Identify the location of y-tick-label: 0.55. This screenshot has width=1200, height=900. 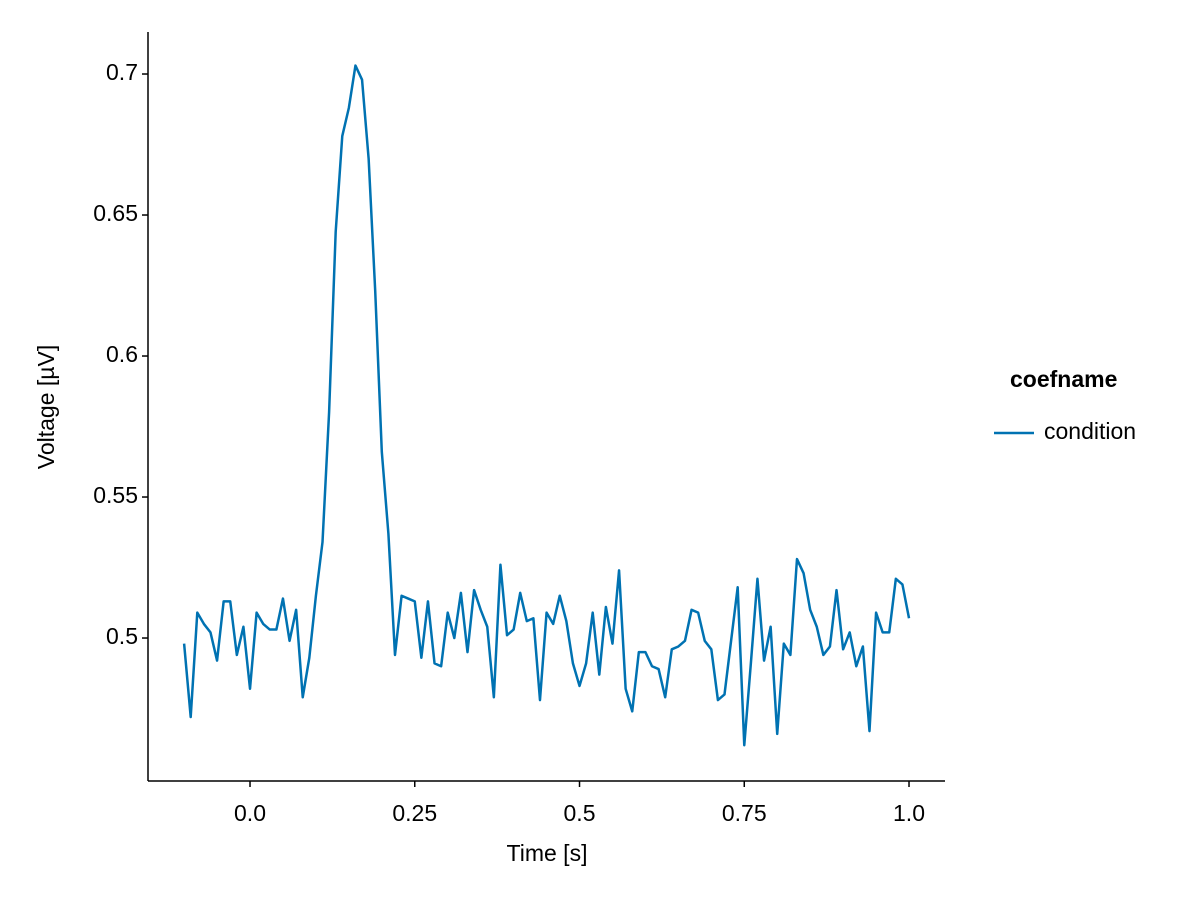
(115, 495).